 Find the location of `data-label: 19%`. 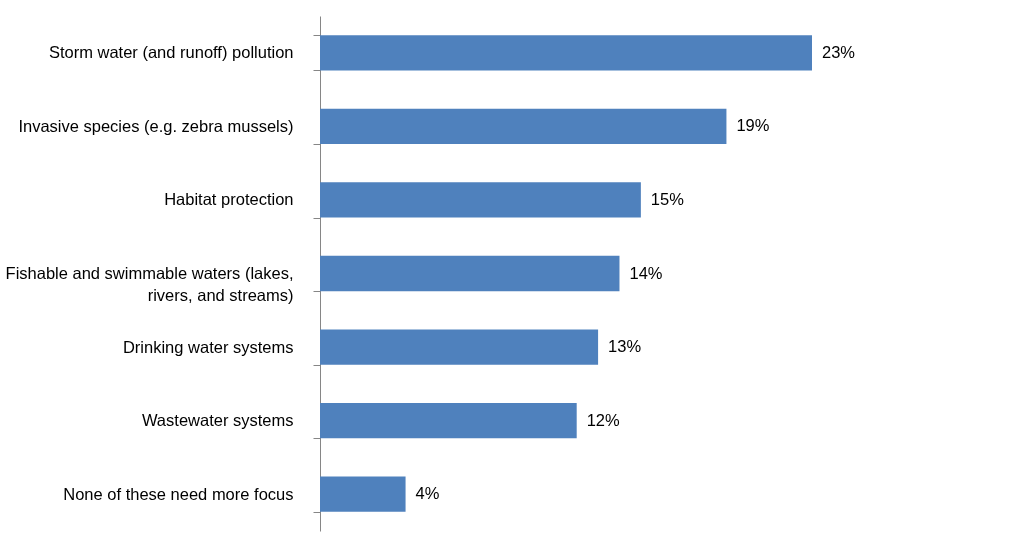

data-label: 19% is located at coordinates (753, 125).